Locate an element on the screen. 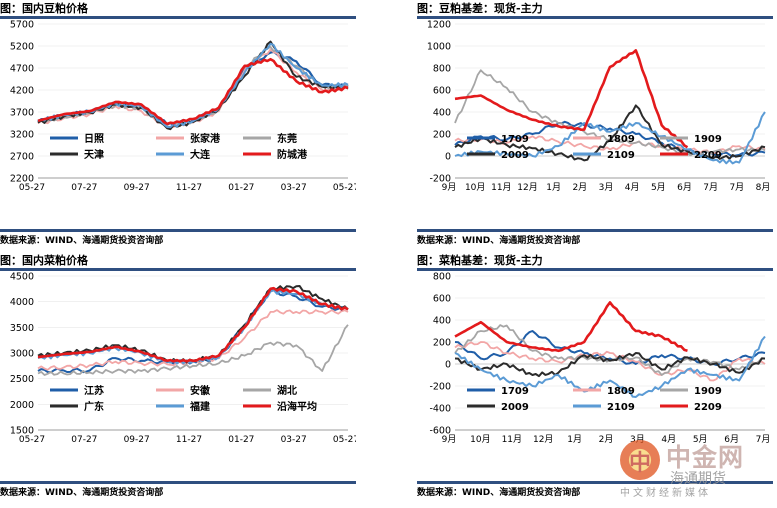 Image resolution: width=777 pixels, height=508 pixels. x-tick-label: 4月 is located at coordinates (668, 439).